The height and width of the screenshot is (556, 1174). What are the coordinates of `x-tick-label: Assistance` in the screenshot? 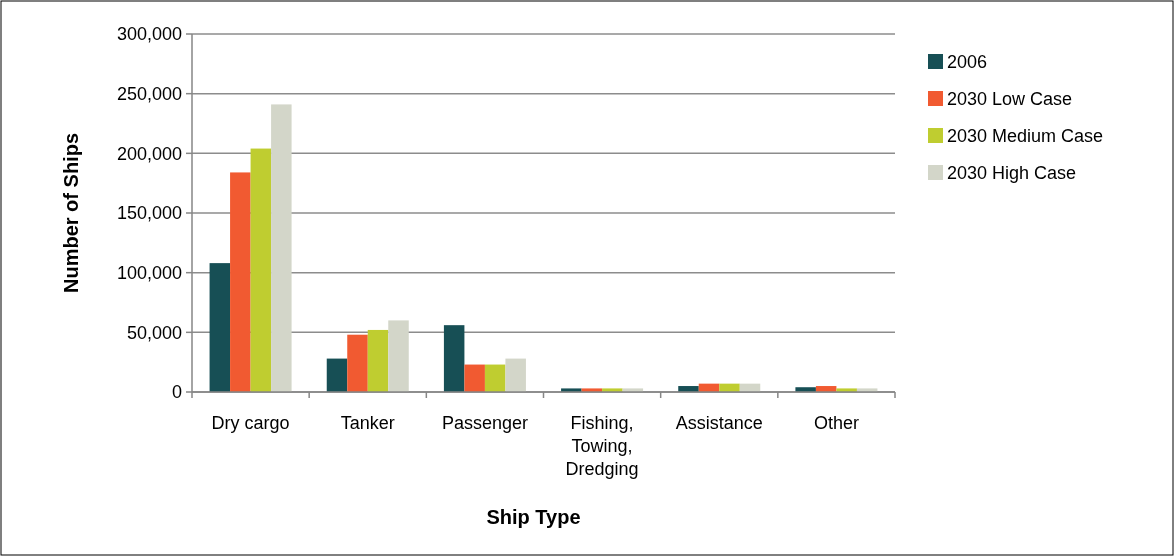 It's located at (719, 423).